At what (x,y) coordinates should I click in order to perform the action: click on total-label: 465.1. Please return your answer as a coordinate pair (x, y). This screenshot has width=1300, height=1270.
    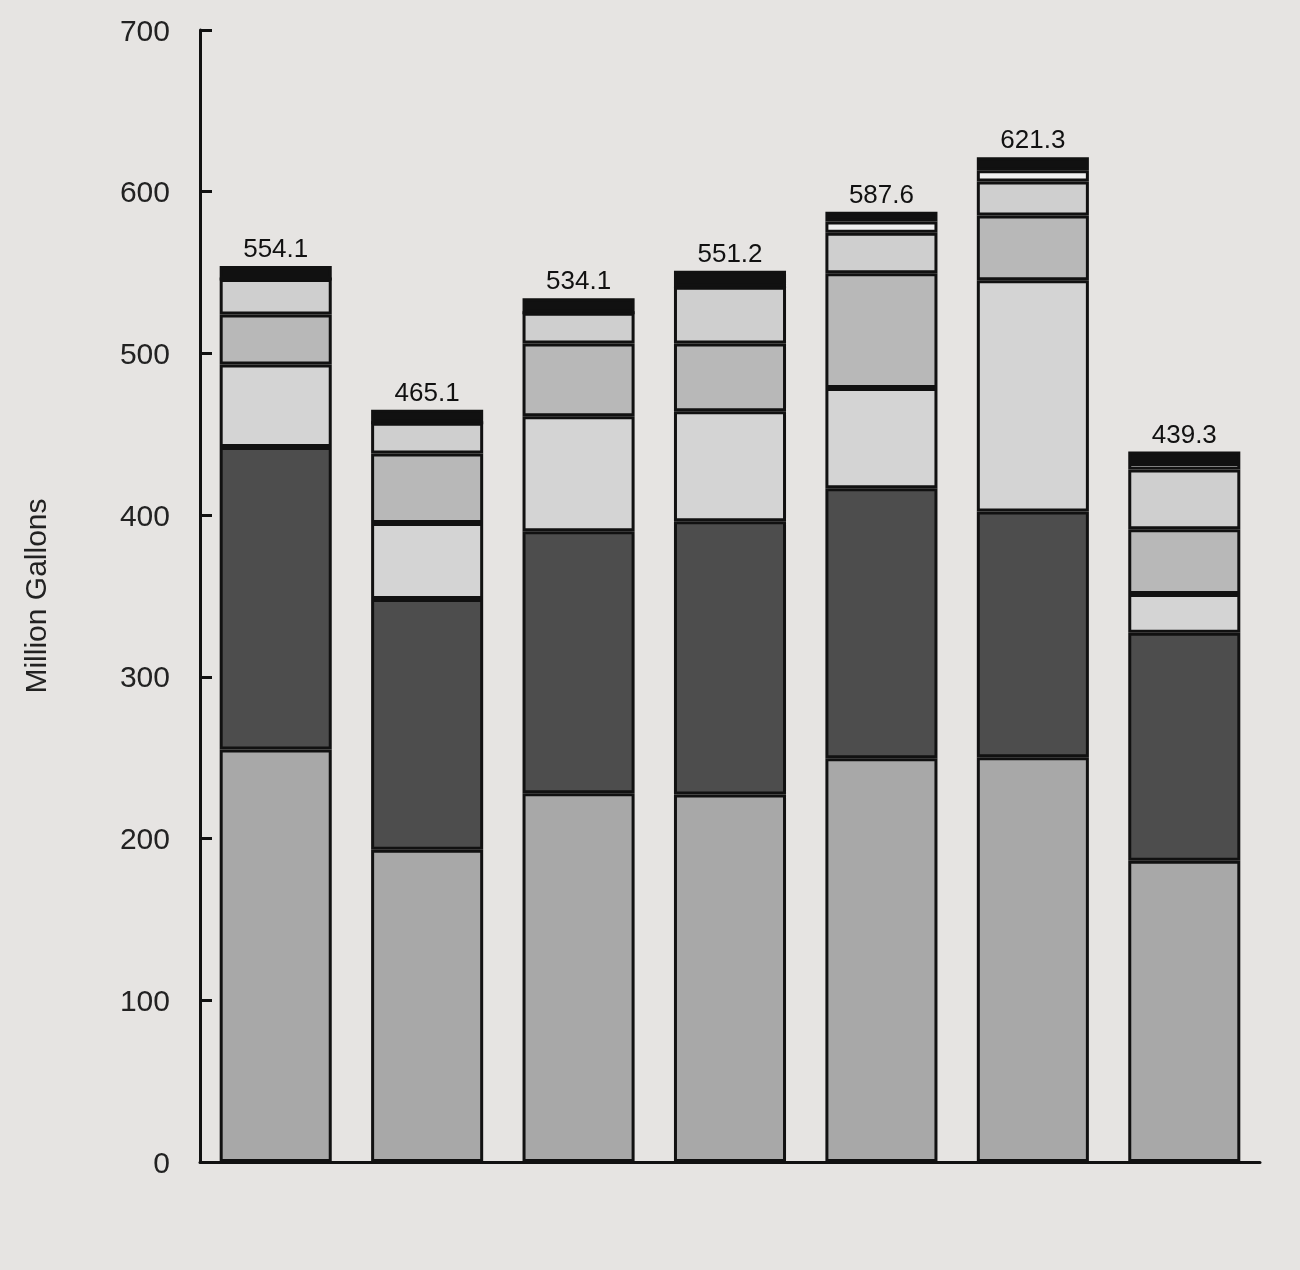
    Looking at the image, I should click on (427, 391).